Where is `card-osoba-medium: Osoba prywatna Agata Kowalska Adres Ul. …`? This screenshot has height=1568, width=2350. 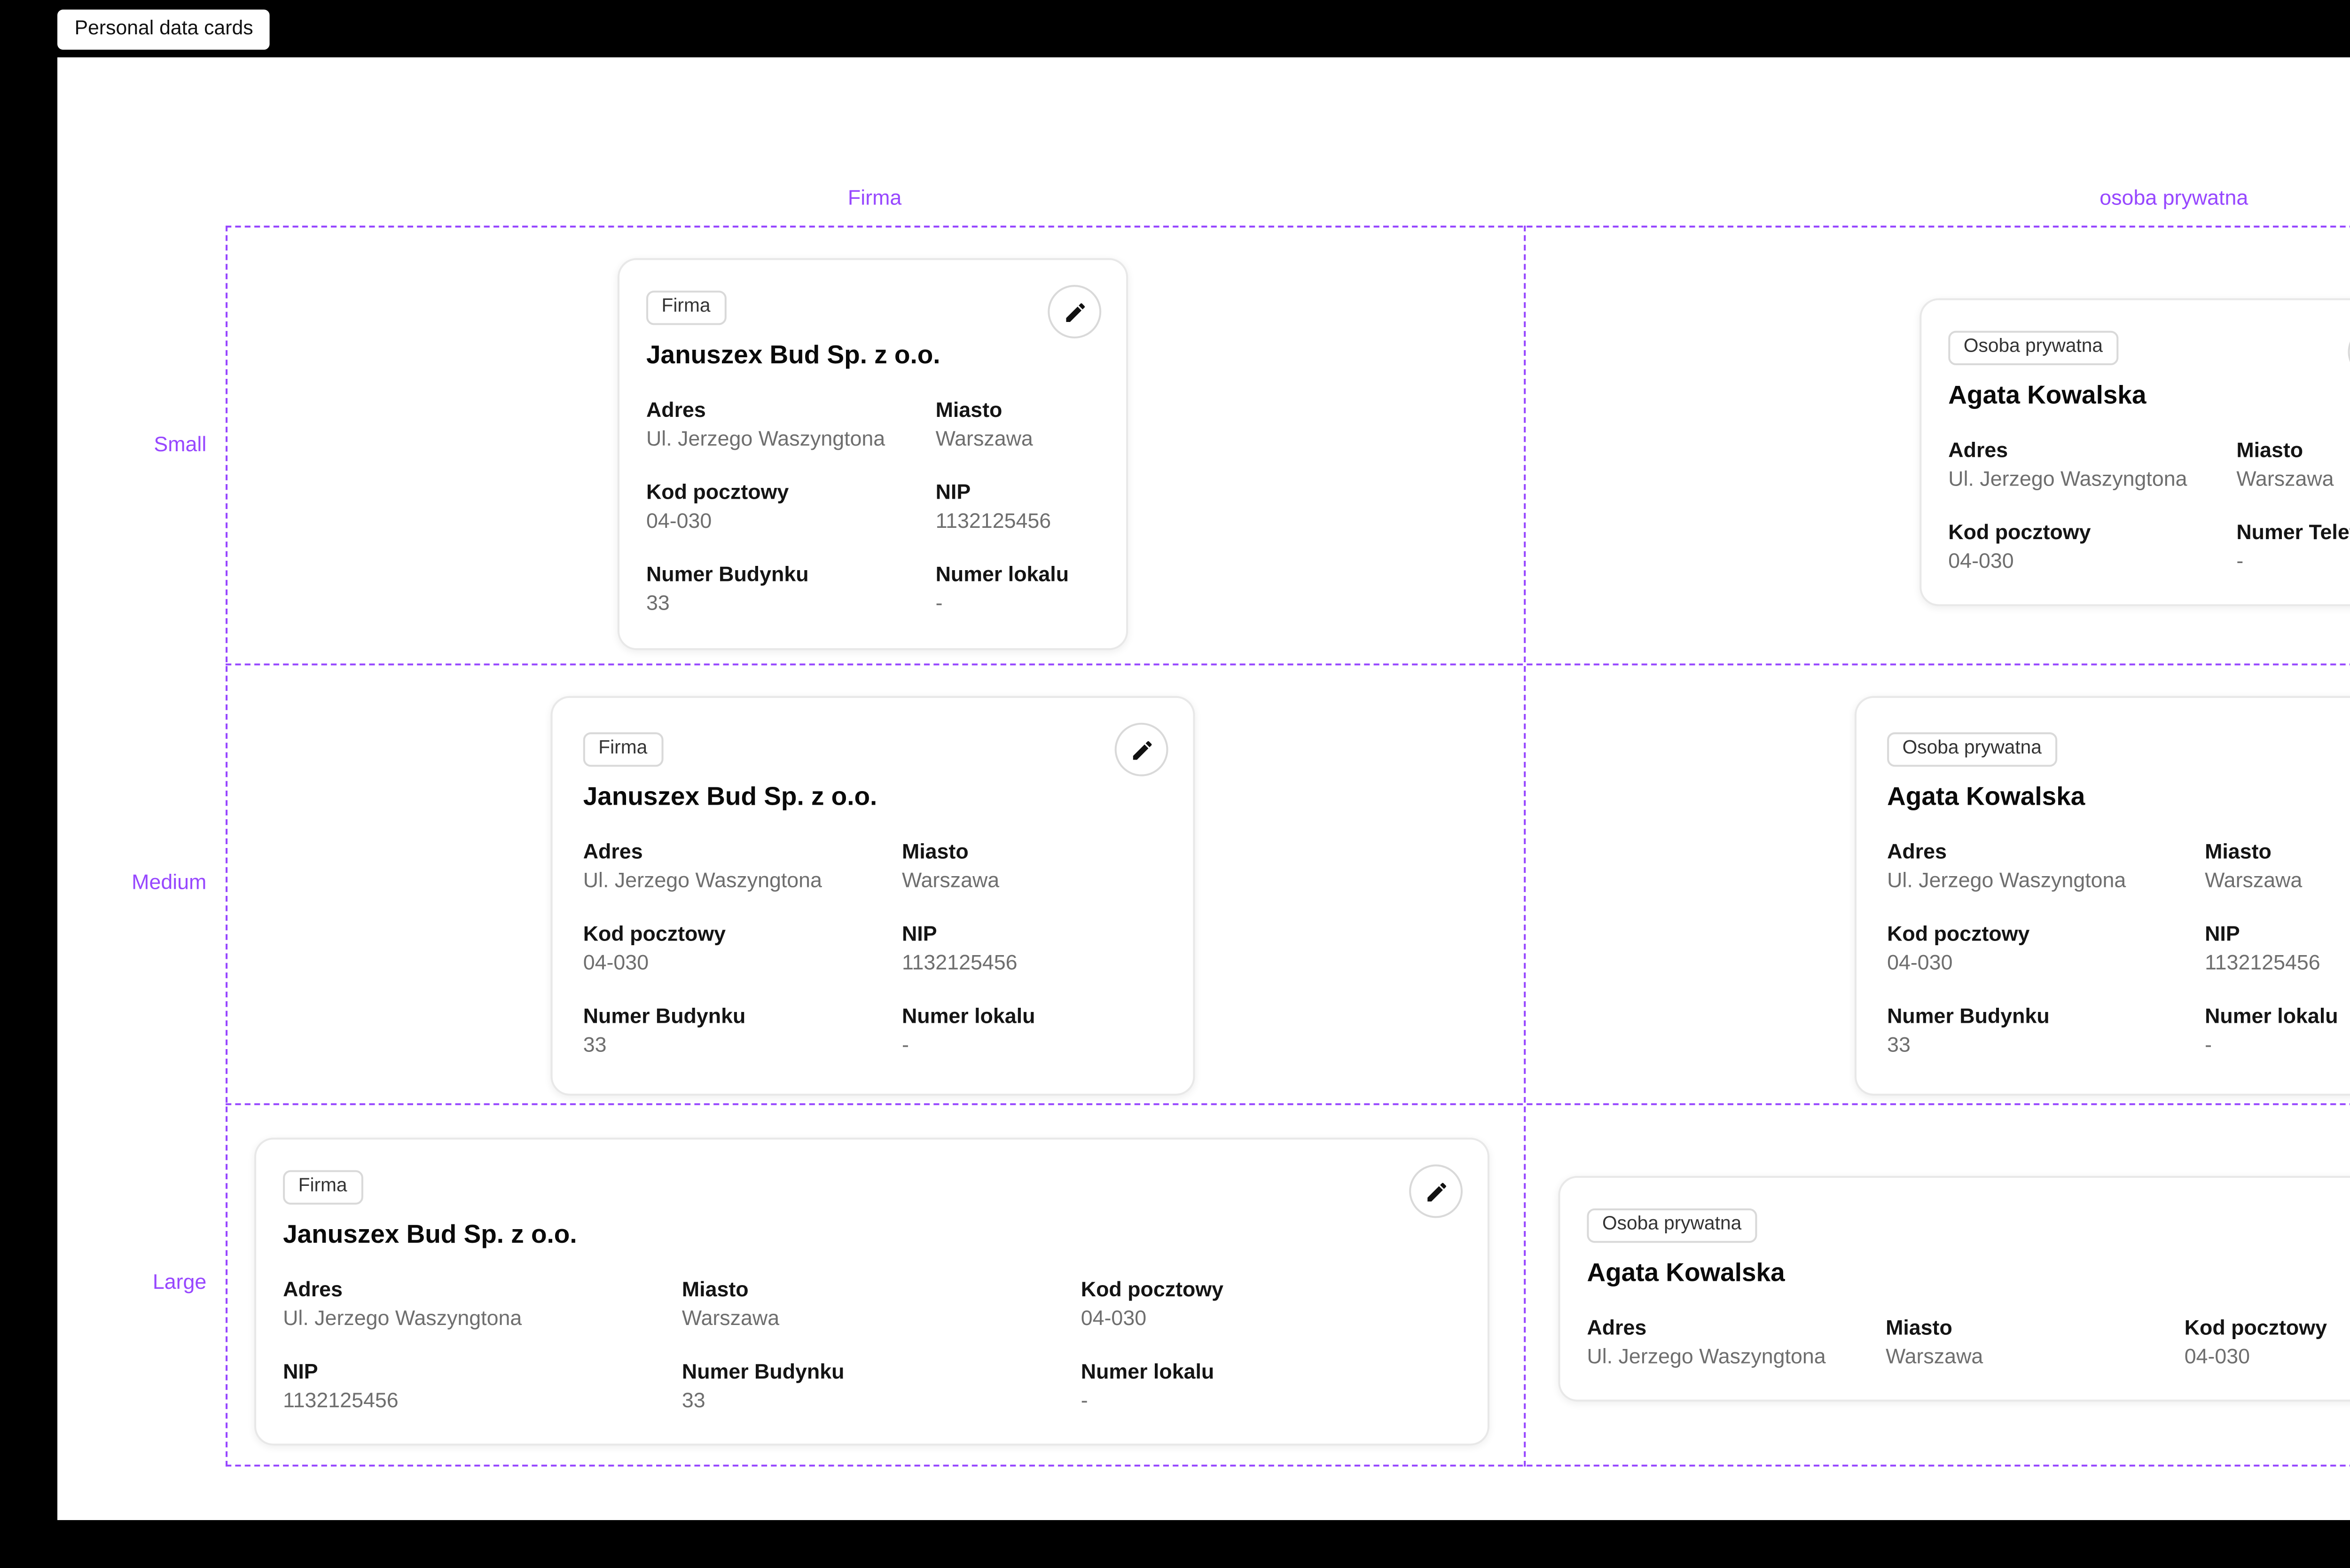
card-osoba-medium: Osoba prywatna Agata Kowalska Adres Ul. … is located at coordinates (2102, 895).